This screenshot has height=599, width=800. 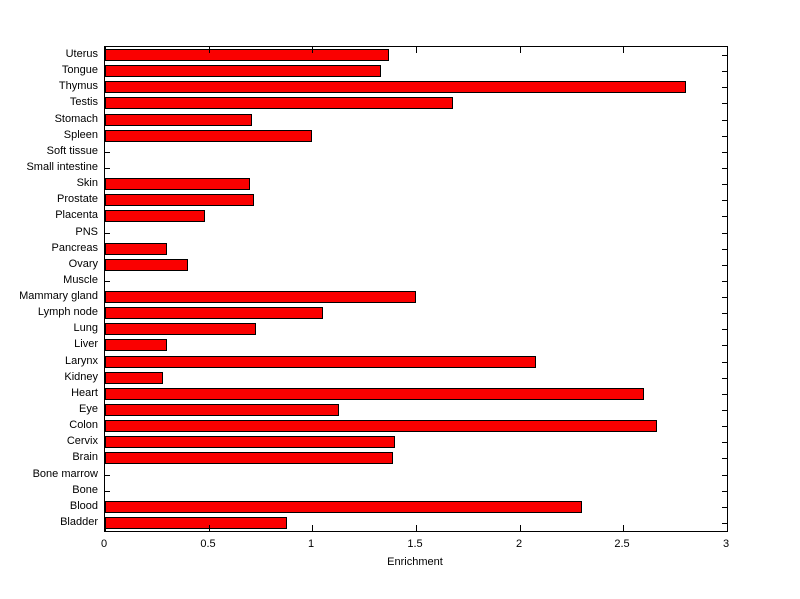 I want to click on y-tick-label: Bone marrow, so click(x=65, y=473).